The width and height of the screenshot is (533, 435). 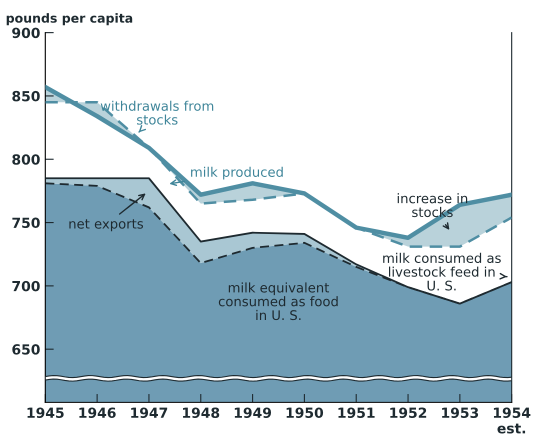 What do you see at coordinates (26, 223) in the screenshot?
I see `y-tick-label: 750` at bounding box center [26, 223].